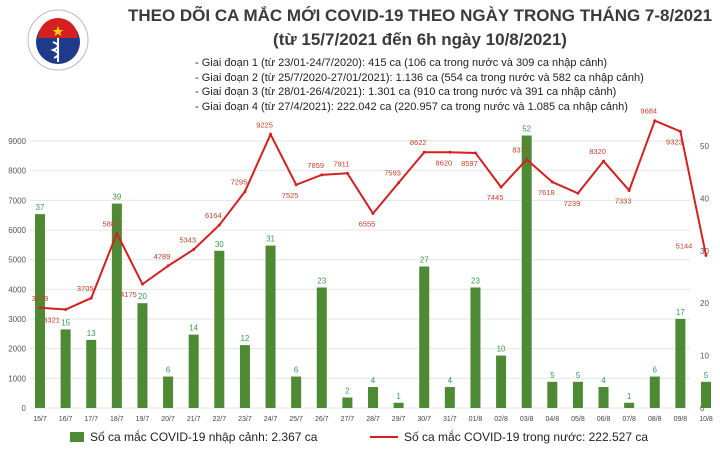  I want to click on left-tick-label: 0, so click(24, 408).